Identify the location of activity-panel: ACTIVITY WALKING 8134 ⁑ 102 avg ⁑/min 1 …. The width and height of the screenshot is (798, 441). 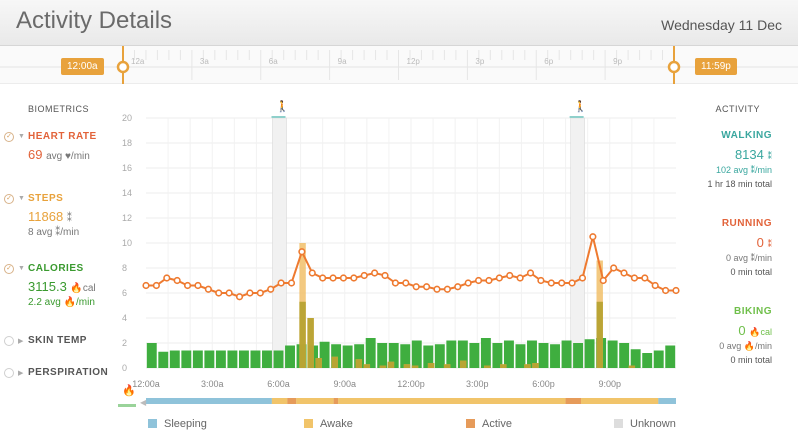
(744, 239).